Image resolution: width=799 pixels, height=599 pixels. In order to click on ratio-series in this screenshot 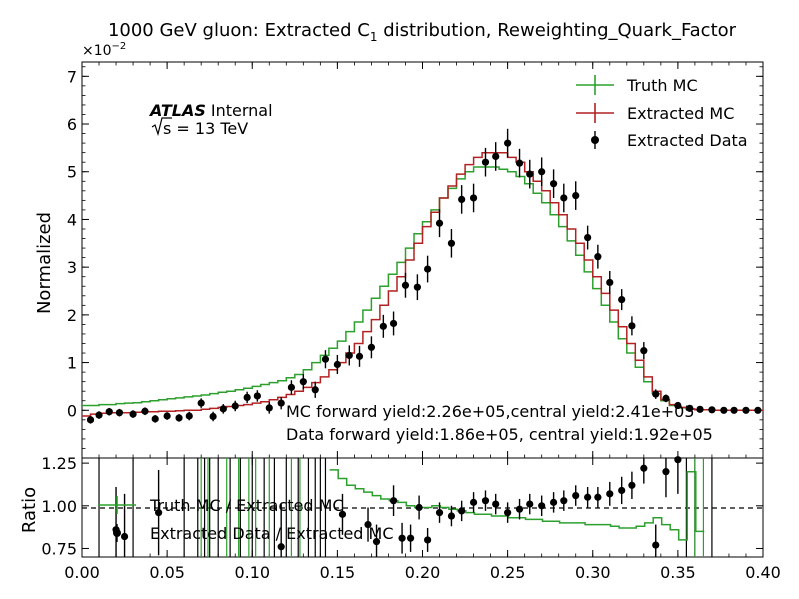, I will do `click(405, 506)`.